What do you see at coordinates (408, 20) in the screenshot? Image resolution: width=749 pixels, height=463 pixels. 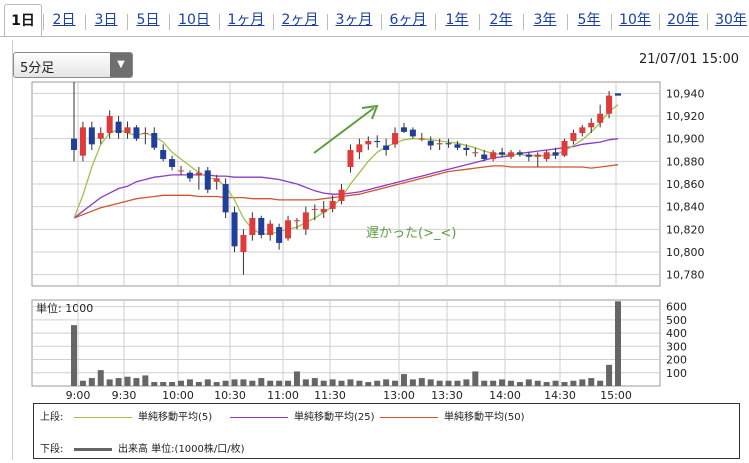 I see `tab-8: 6ヶ月` at bounding box center [408, 20].